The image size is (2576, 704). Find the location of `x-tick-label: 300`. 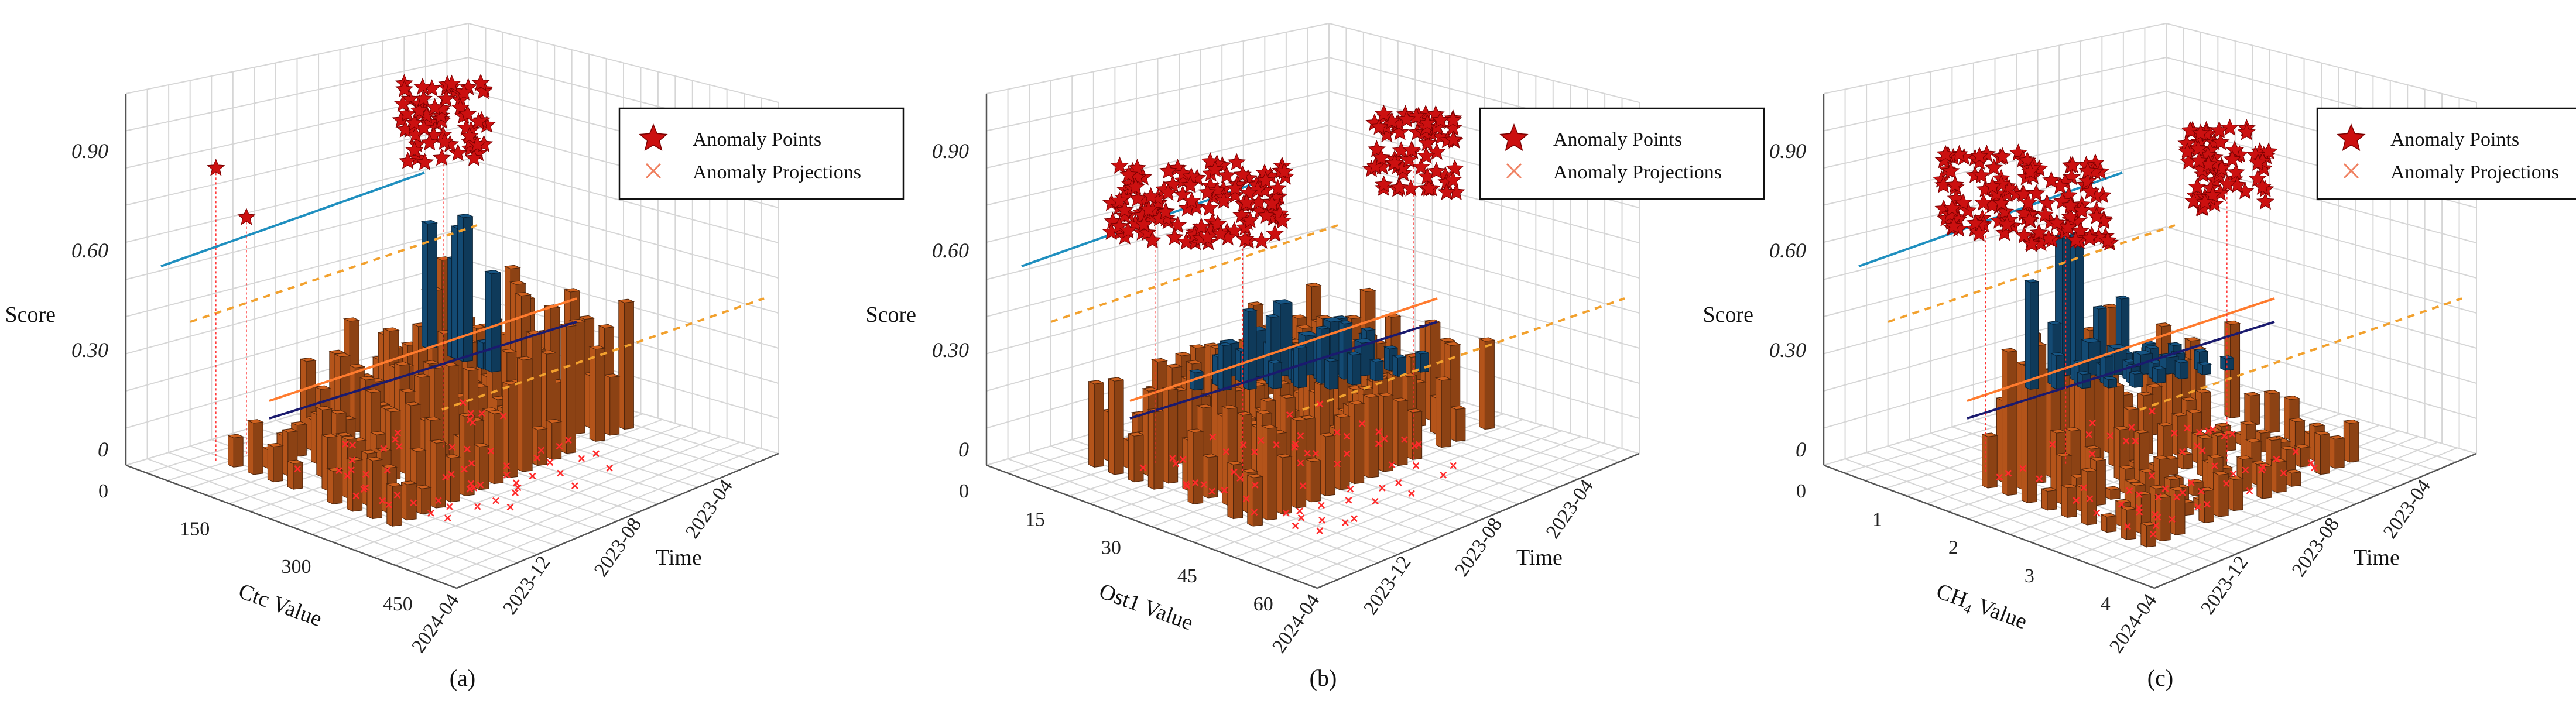

x-tick-label: 300 is located at coordinates (296, 567).